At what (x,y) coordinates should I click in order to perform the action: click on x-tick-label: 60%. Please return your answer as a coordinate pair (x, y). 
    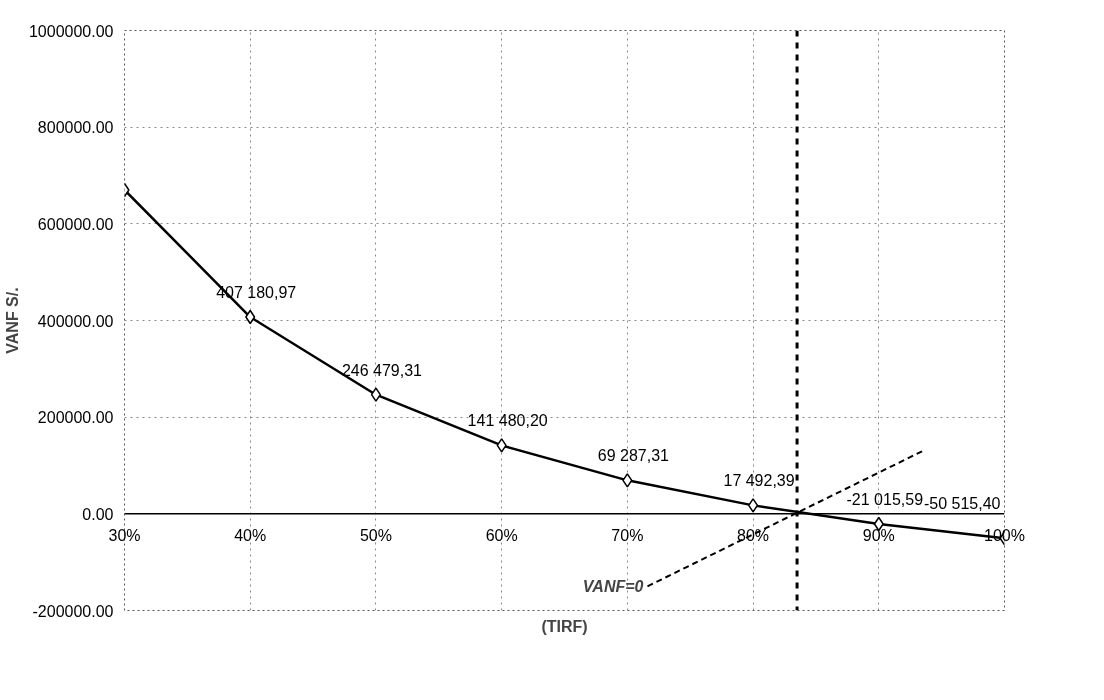
    Looking at the image, I should click on (501, 535).